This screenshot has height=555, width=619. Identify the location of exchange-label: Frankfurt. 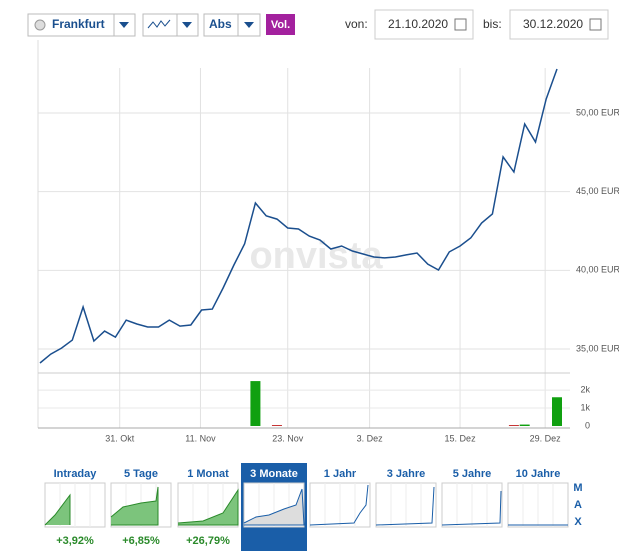
(78, 24).